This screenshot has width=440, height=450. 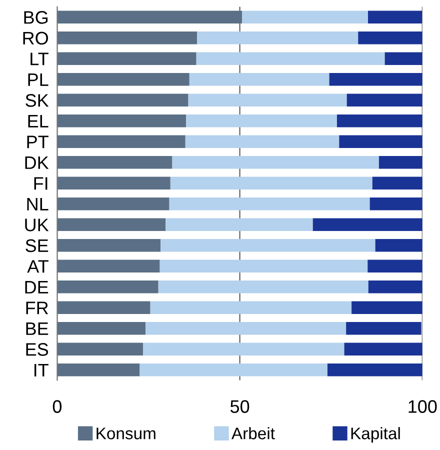 I want to click on y-tick-label: AT, so click(x=37, y=266).